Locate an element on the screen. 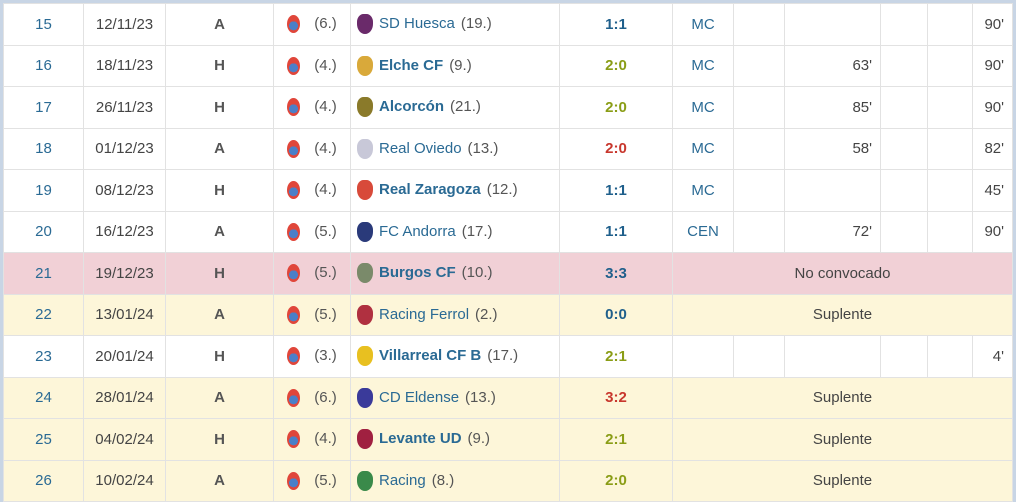 This screenshot has width=1016, height=502. opponent-cell: Levante UD (9.) is located at coordinates (455, 439).